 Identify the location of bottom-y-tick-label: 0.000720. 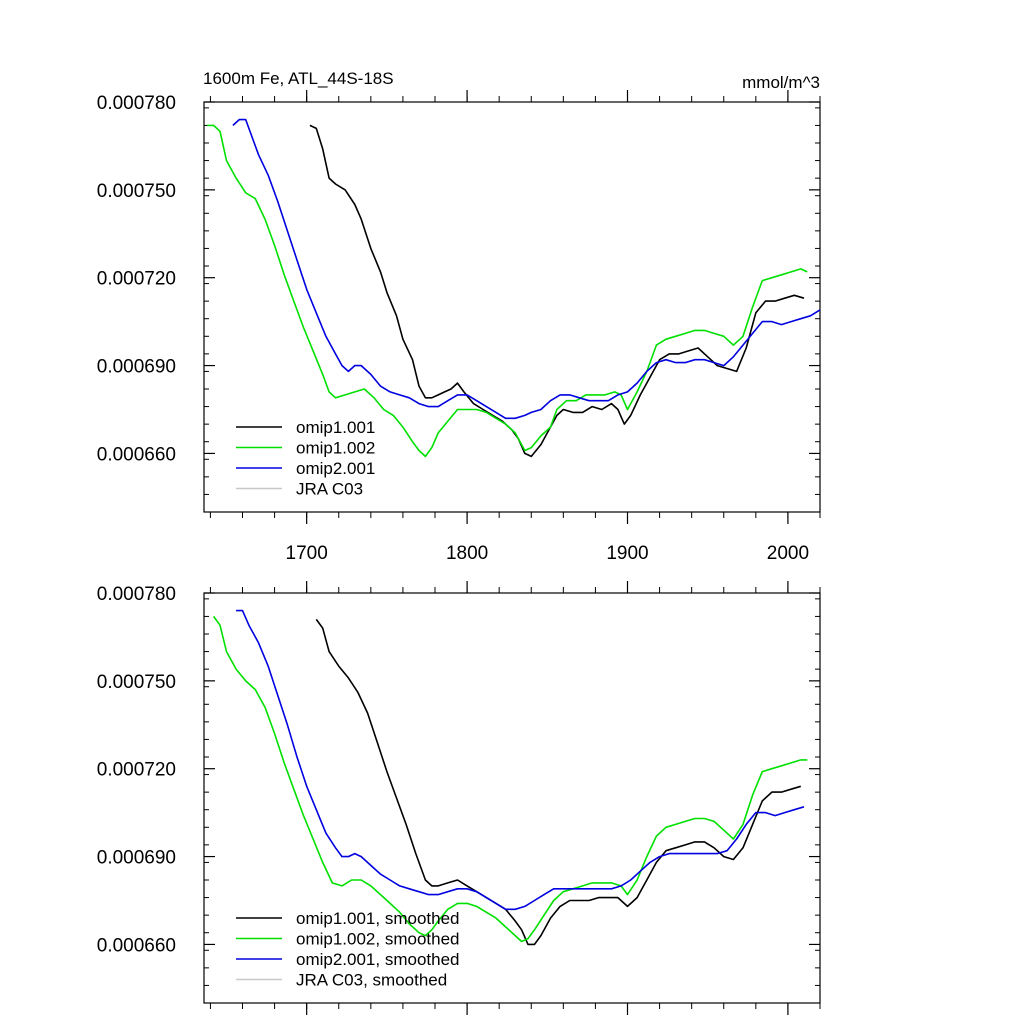
(136, 770).